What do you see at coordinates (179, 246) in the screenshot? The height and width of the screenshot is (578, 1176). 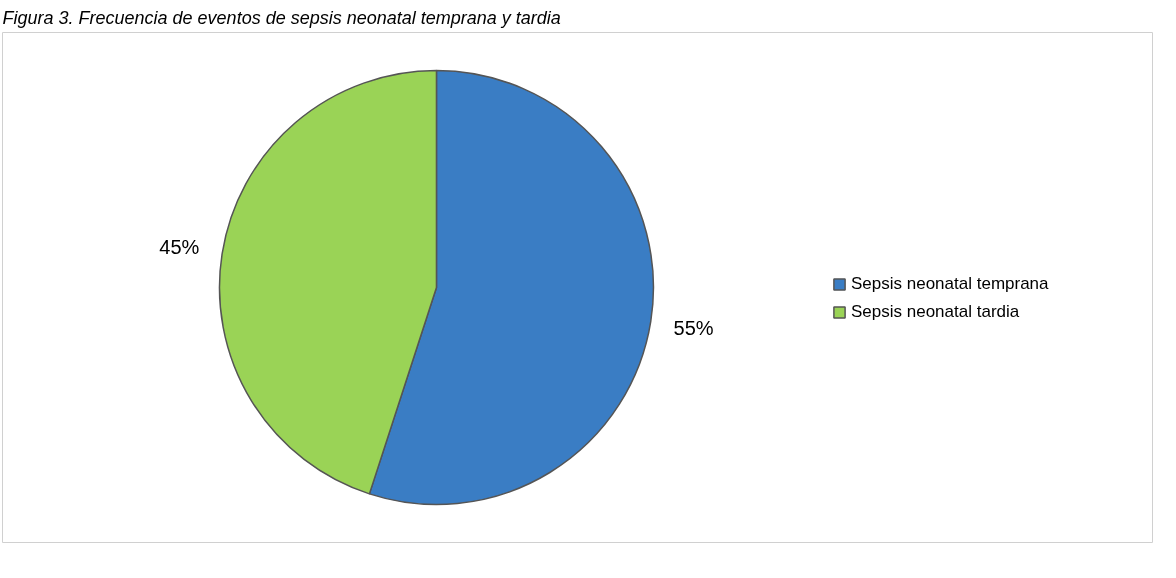 I see `data-label: 45%` at bounding box center [179, 246].